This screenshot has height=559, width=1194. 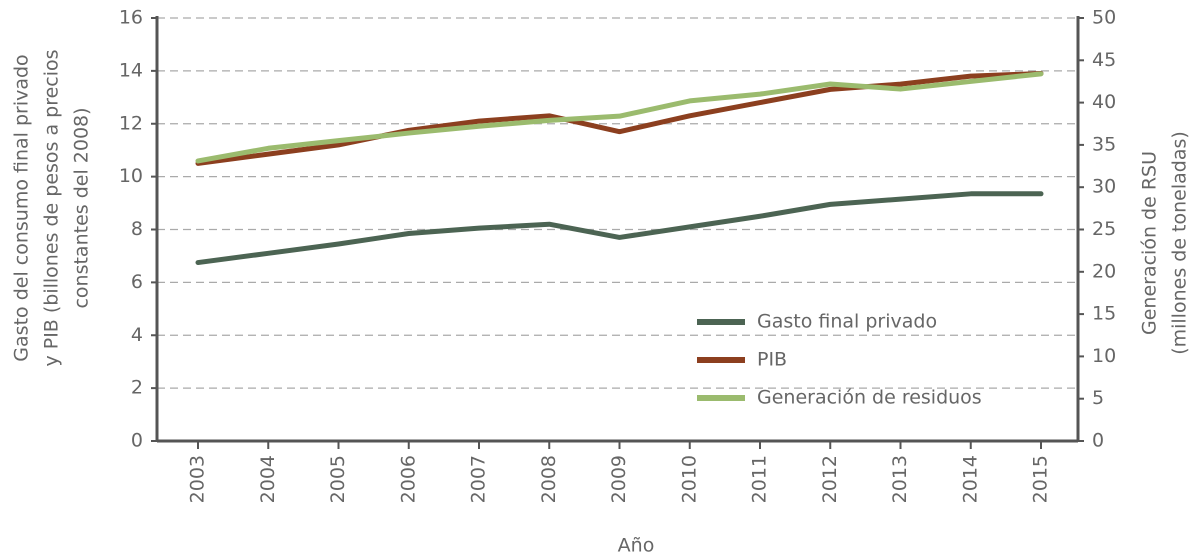 What do you see at coordinates (1104, 102) in the screenshot?
I see `y2-tick-label: 40` at bounding box center [1104, 102].